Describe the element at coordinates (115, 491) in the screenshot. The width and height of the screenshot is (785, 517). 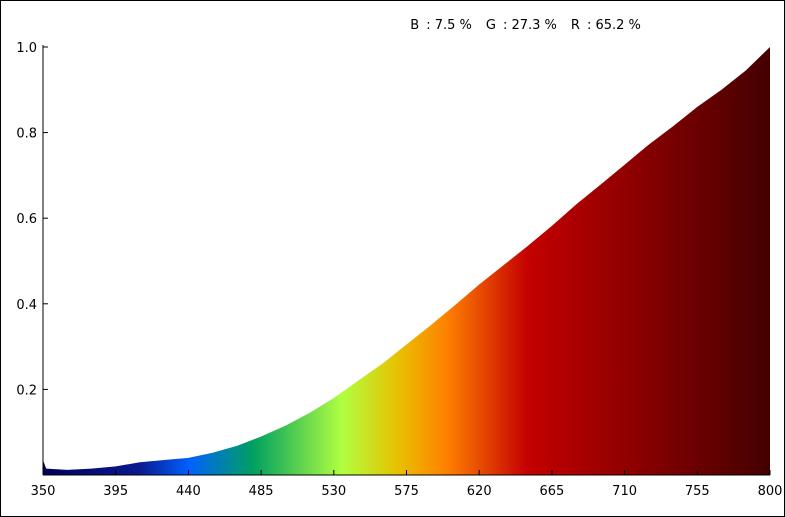
I see `x-tick-label-1: 395` at that location.